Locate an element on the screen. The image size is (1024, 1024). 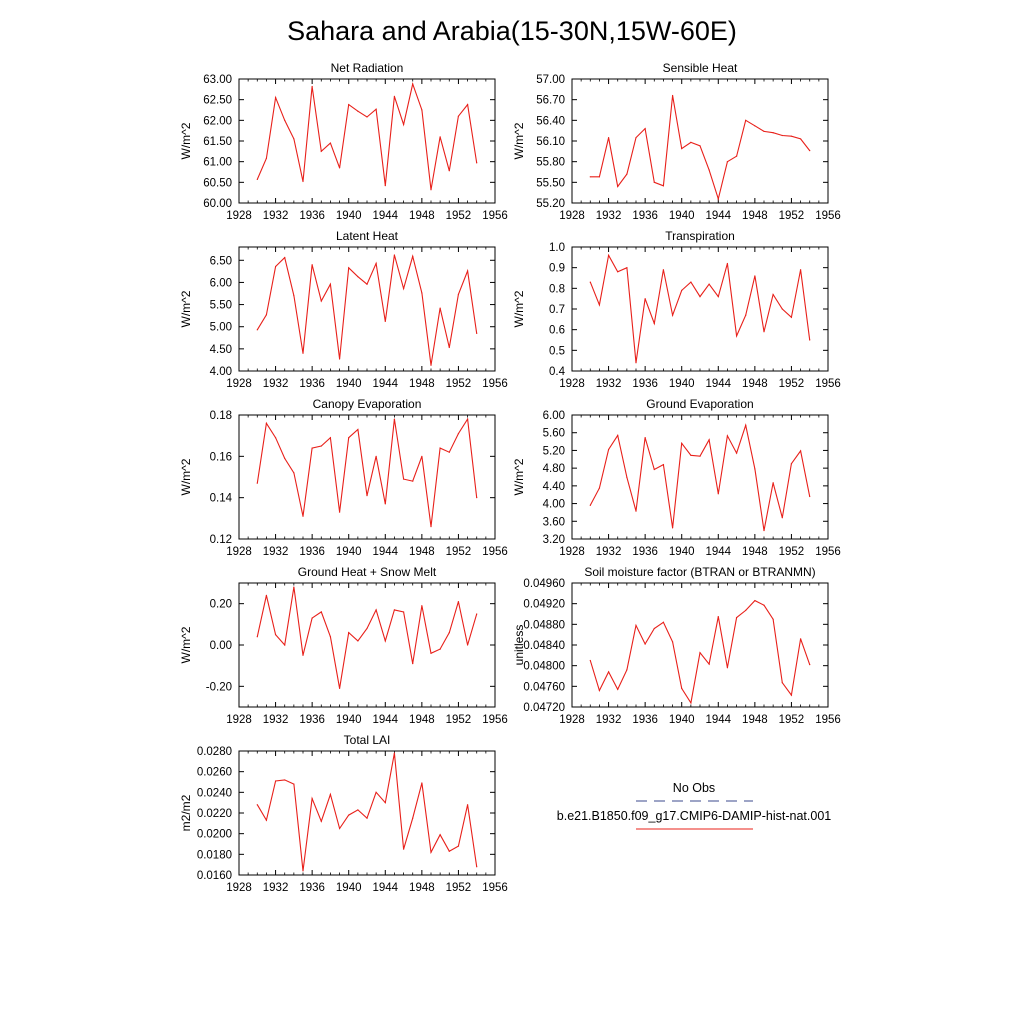
y-tick-label: 0.04760 is located at coordinates (544, 687).